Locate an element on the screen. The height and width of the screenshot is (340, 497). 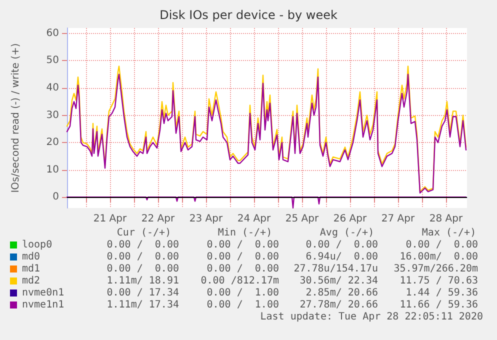
text: Max (-/+) is located at coordinates (449, 233).